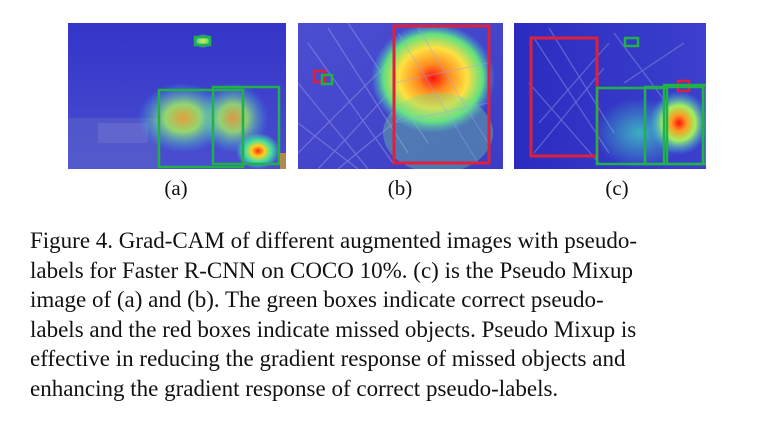 Image resolution: width=762 pixels, height=445 pixels. I want to click on panel-label-b: (b), so click(400, 188).